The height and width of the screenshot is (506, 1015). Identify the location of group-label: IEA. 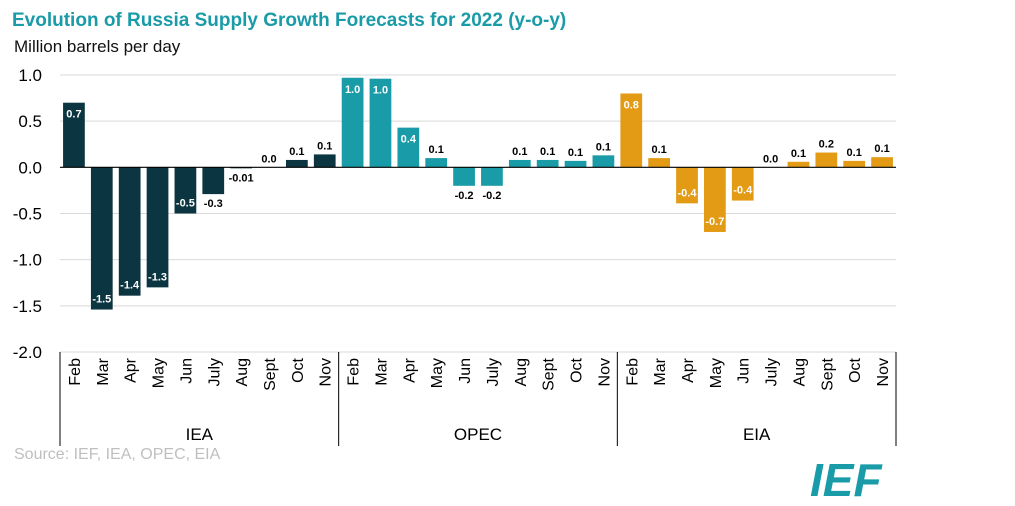
(200, 434).